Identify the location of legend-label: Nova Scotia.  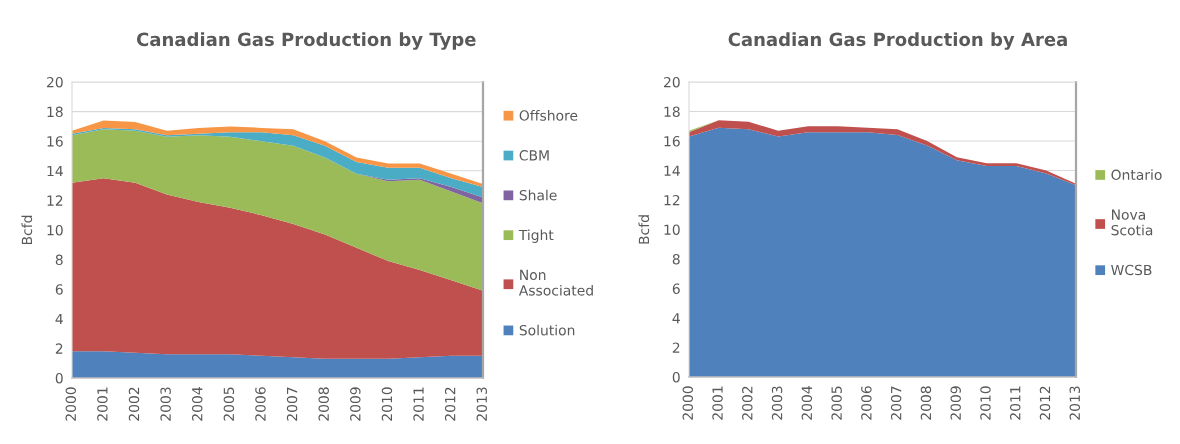
(1132, 222).